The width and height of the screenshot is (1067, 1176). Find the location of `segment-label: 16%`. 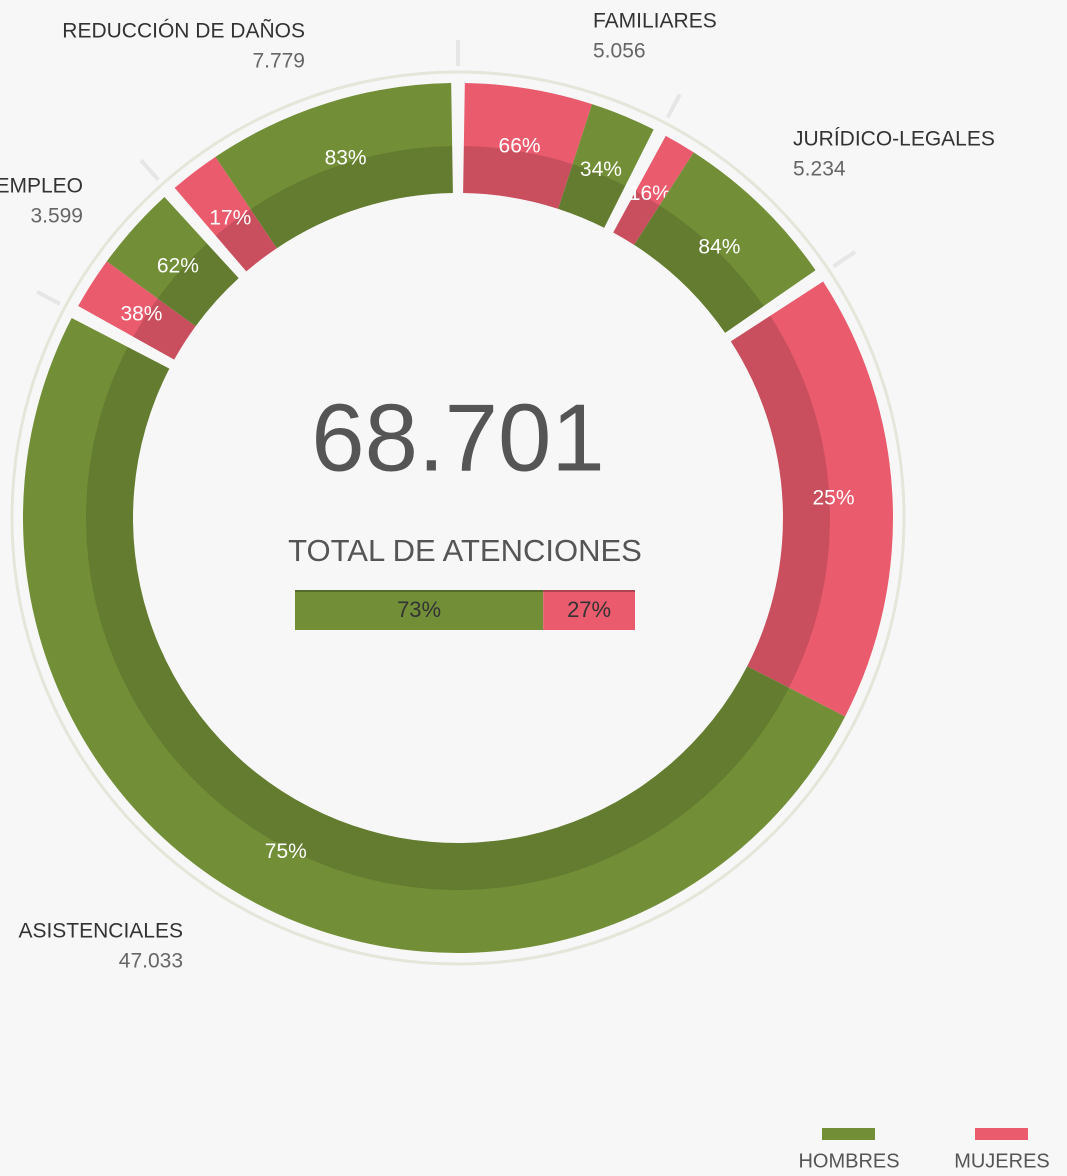

segment-label: 16% is located at coordinates (650, 193).